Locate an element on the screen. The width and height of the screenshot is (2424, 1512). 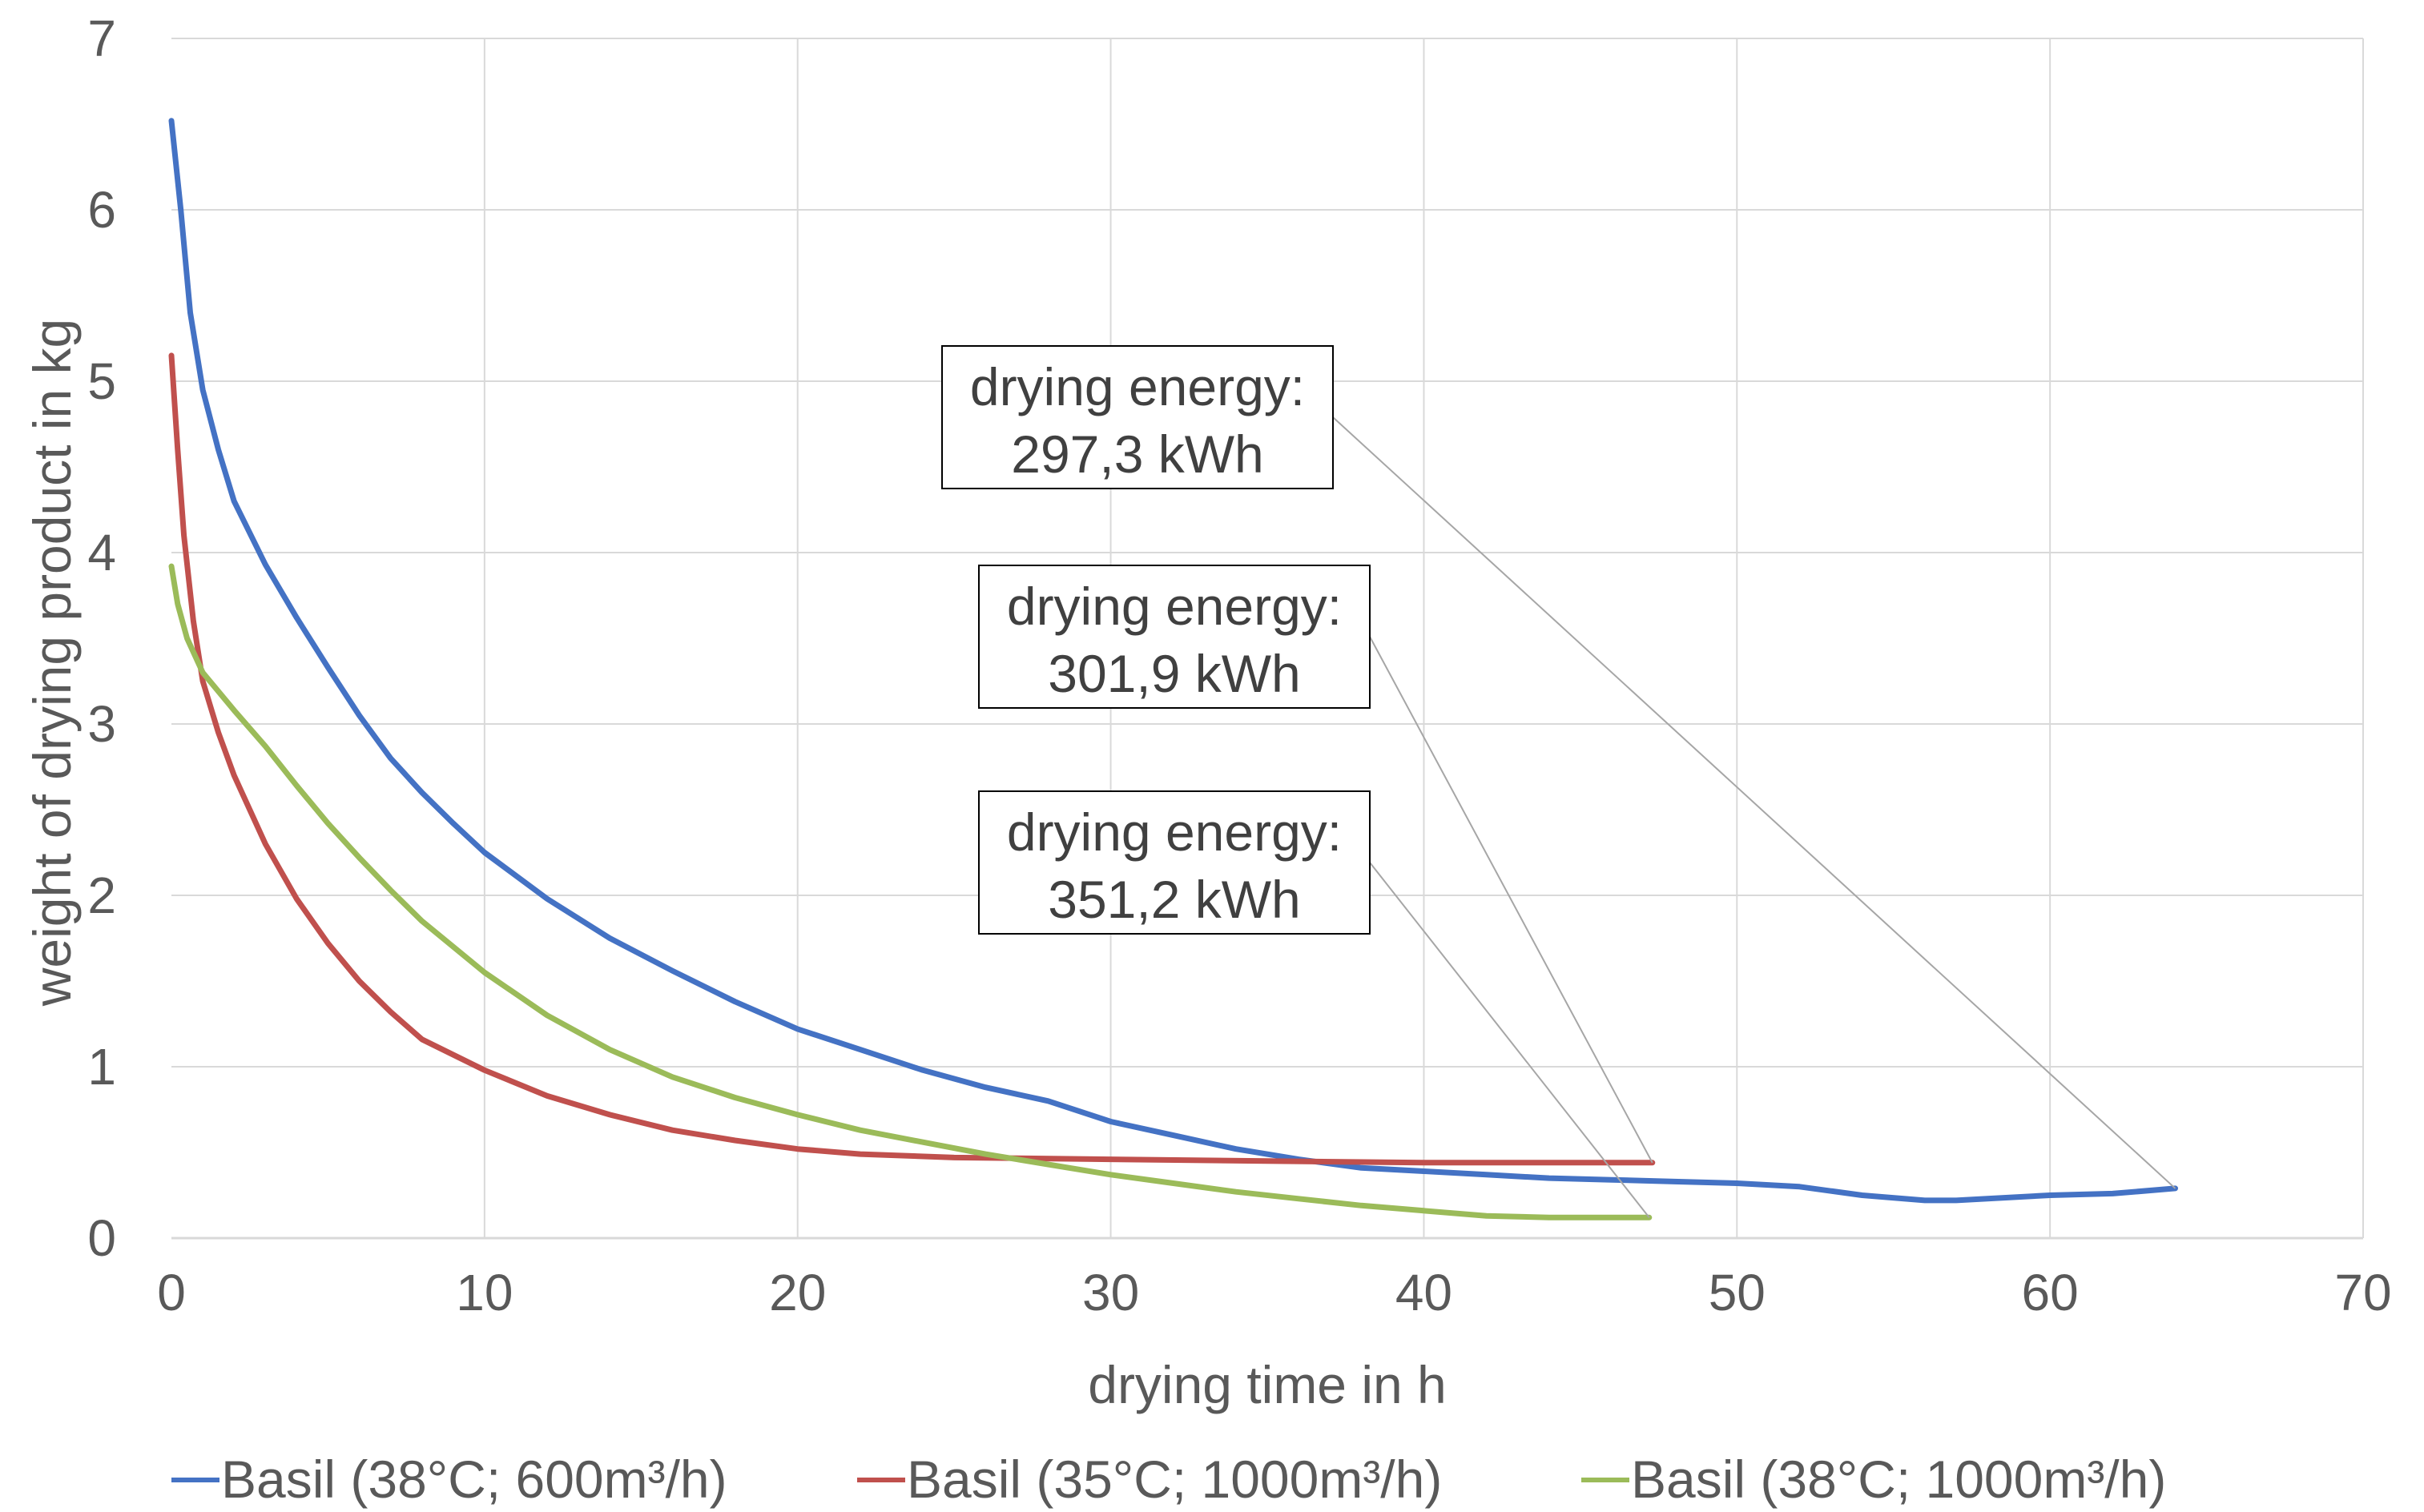
y-tick-label: 5 is located at coordinates (101, 381).